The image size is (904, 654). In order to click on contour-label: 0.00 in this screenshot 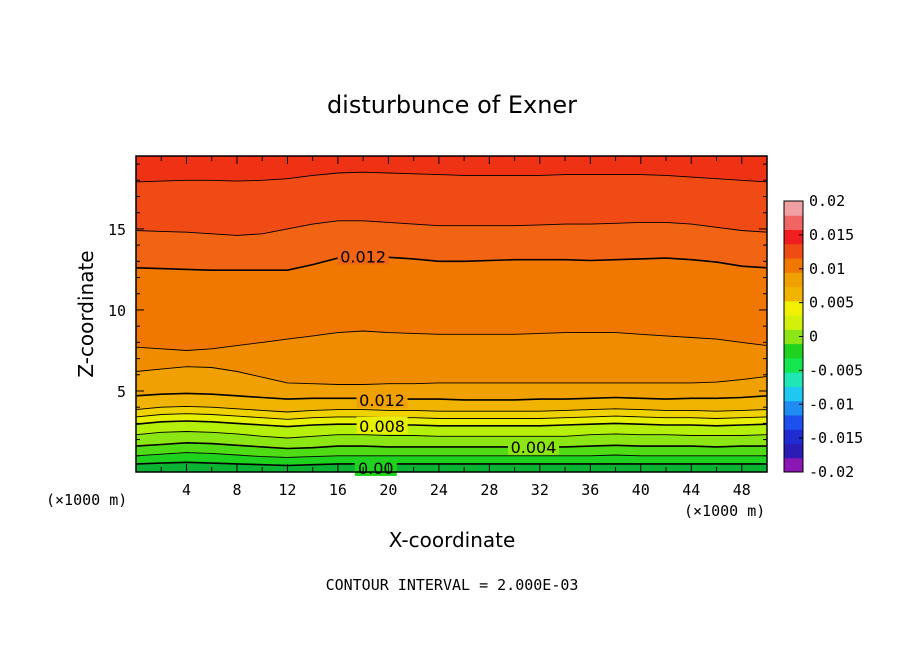, I will do `click(376, 468)`.